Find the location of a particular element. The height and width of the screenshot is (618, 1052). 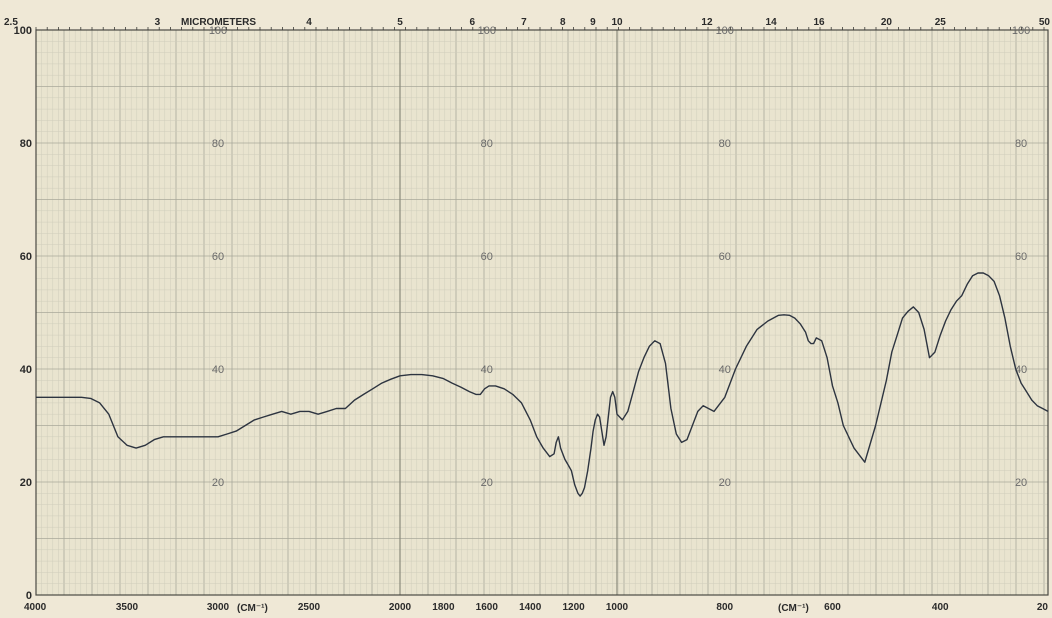

top-tick-label: 2.5 is located at coordinates (11, 22).